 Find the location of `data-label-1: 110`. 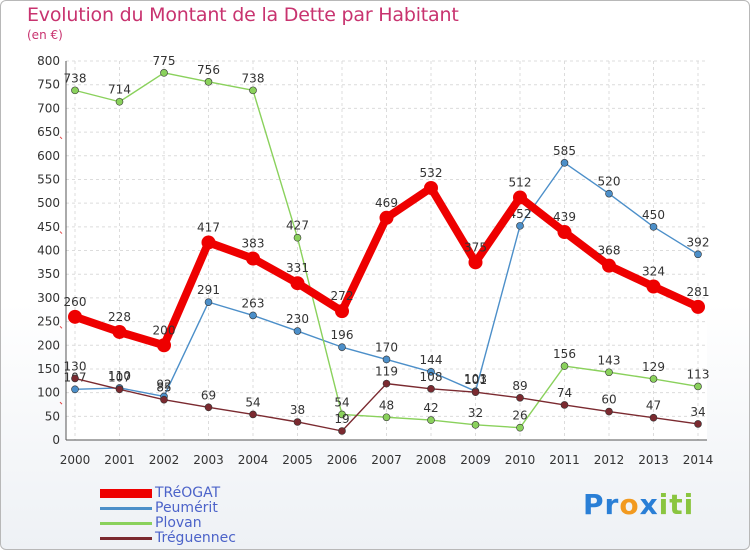

data-label-1: 110 is located at coordinates (119, 376).